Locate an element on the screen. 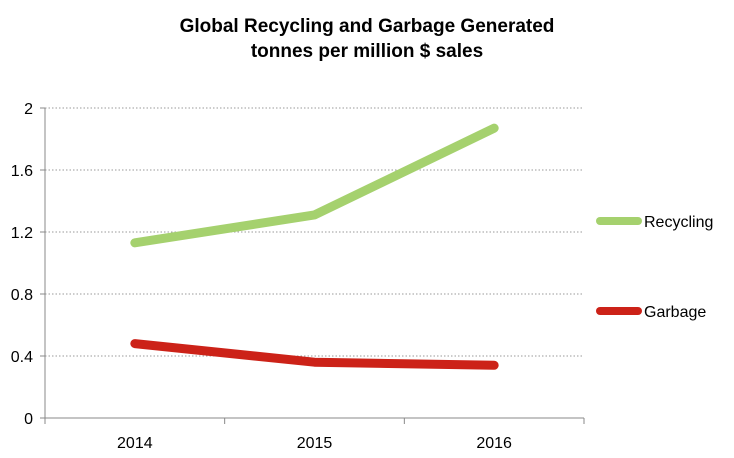 This screenshot has height=458, width=734. series-line-garbage is located at coordinates (314, 354).